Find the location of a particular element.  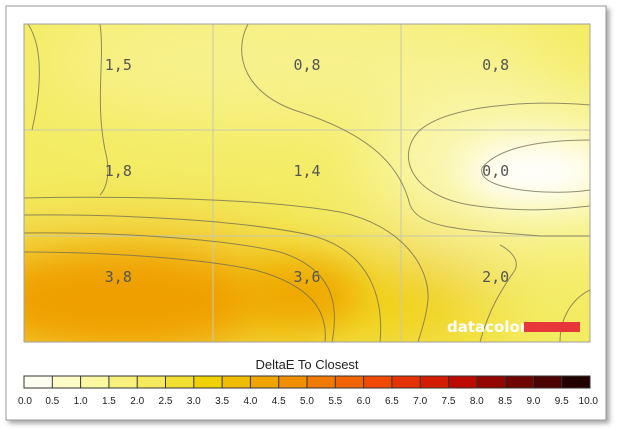

cell-value-r1-c2: 0,0 is located at coordinates (495, 171).